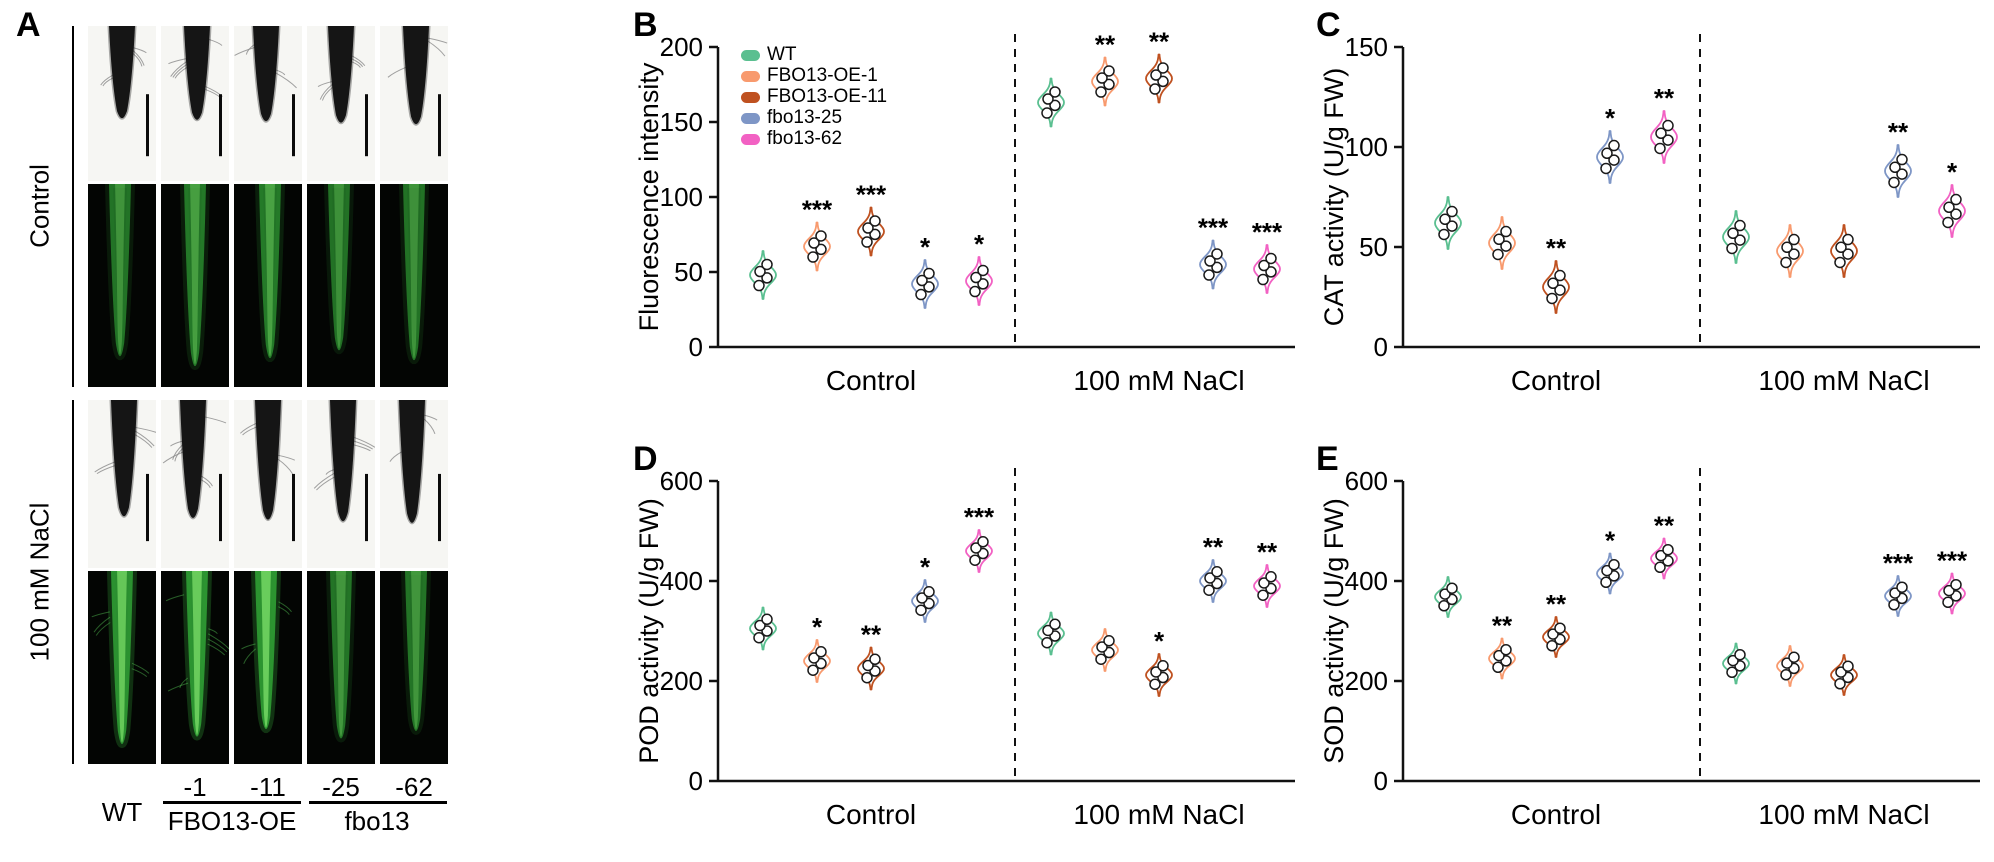 This screenshot has height=862, width=1994. I want to click on micrograph-row0--25, so click(341, 103).